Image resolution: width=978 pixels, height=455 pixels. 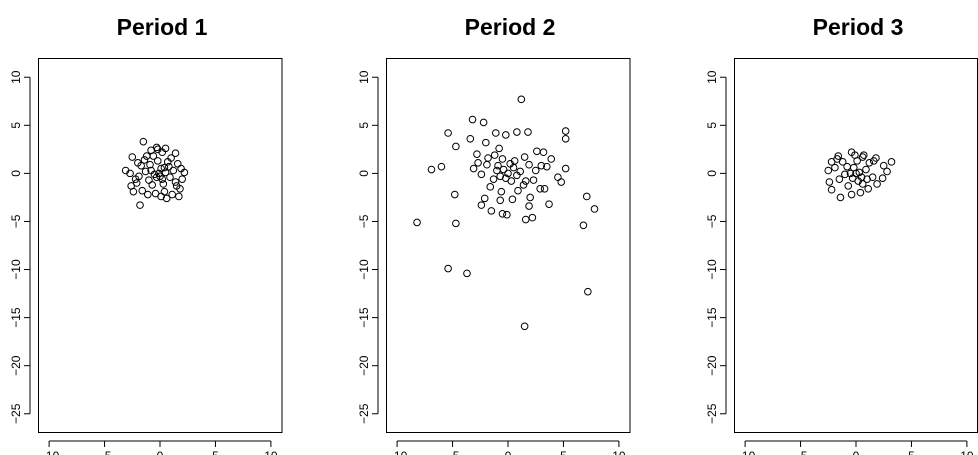 I want to click on y-tick-label: −25, so click(x=16, y=413).